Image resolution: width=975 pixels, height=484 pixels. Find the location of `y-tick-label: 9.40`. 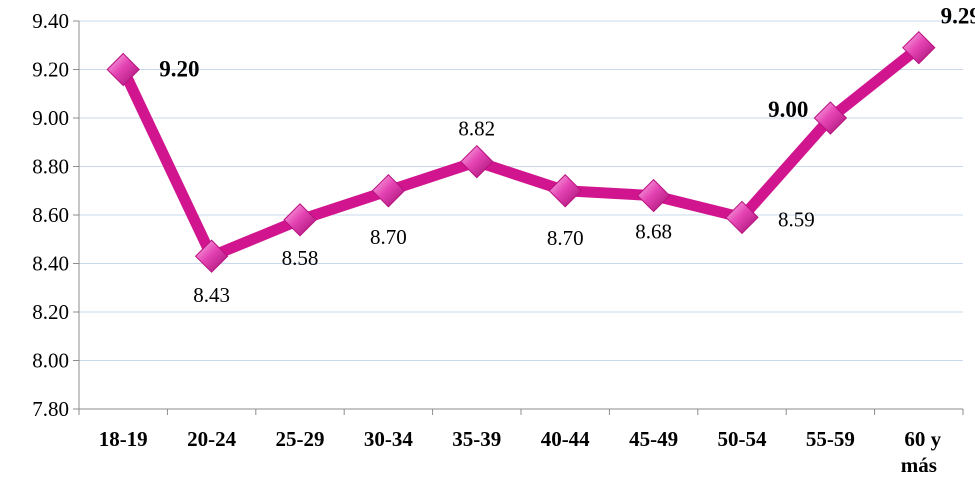

y-tick-label: 9.40 is located at coordinates (50, 21).